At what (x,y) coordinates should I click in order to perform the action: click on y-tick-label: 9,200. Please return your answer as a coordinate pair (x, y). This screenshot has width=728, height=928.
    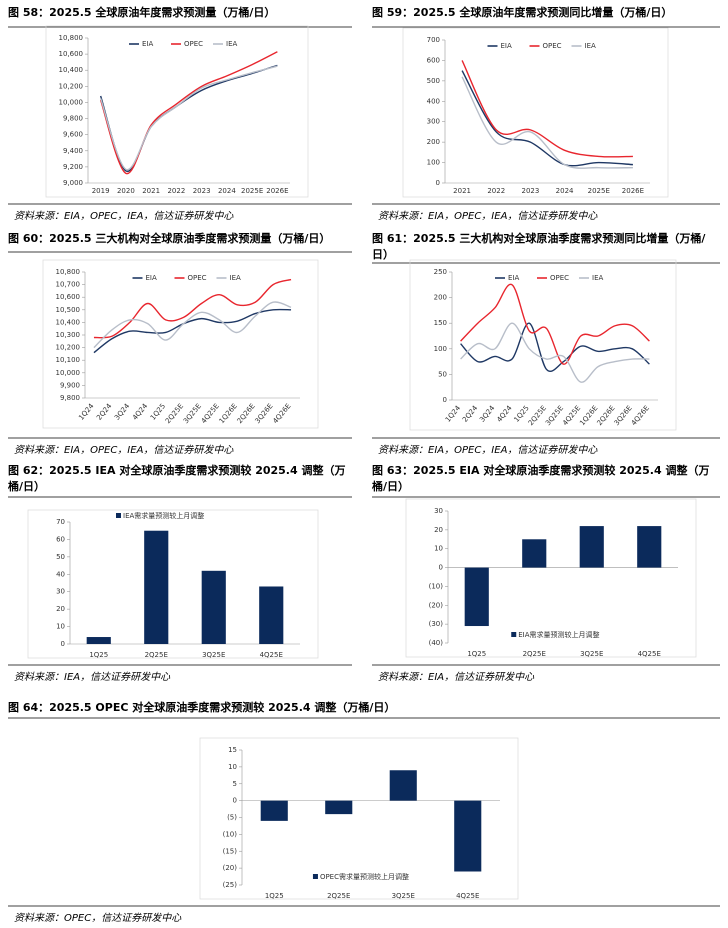
    Looking at the image, I should click on (73, 167).